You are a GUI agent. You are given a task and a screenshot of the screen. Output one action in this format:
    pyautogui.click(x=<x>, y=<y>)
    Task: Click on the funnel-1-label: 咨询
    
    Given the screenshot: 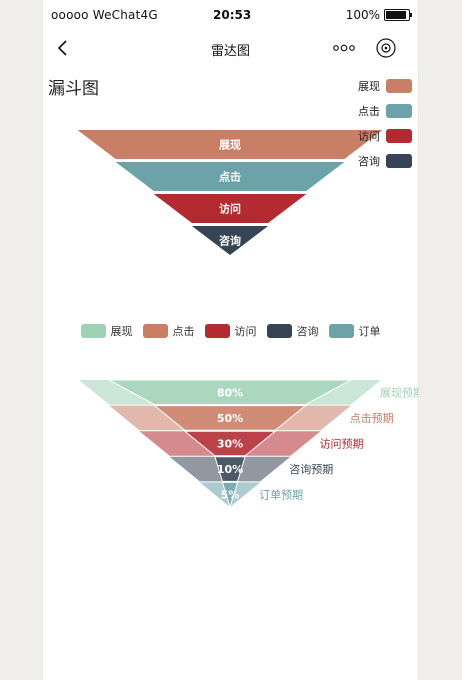 What is the action you would take?
    pyautogui.click(x=230, y=241)
    